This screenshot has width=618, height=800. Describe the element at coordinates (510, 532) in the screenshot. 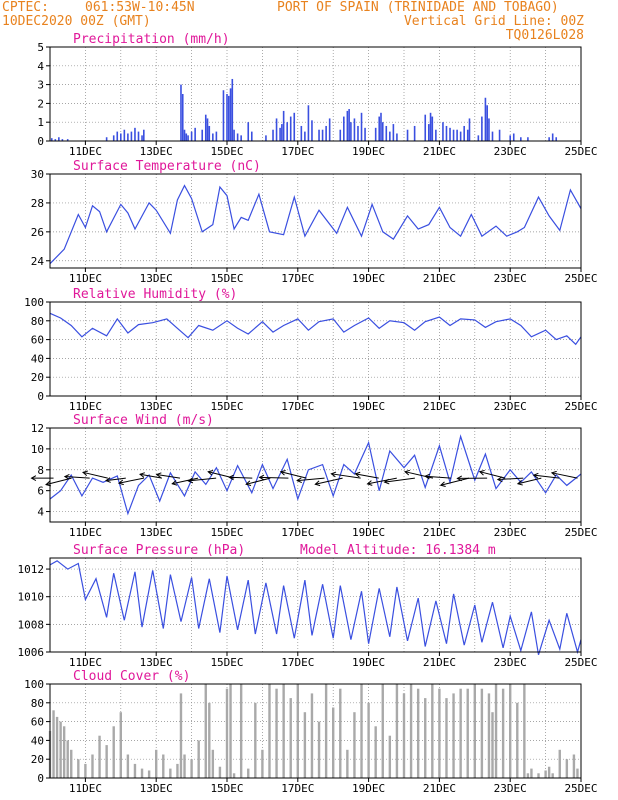

I see `wind-x-tick-label: 23DEC` at that location.